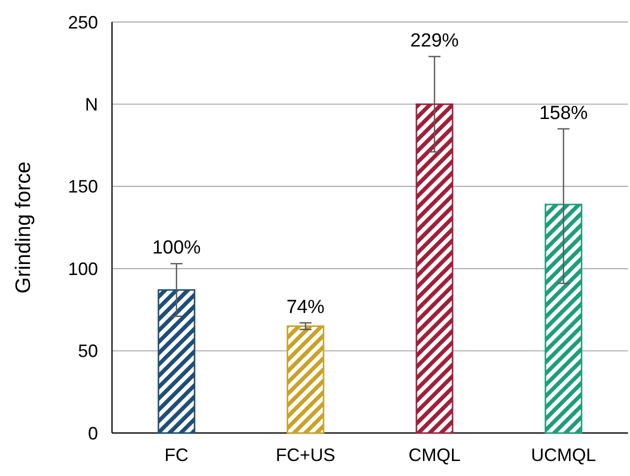 The image size is (630, 476). Describe the element at coordinates (83, 22) in the screenshot. I see `y-tick-label: 250` at that location.